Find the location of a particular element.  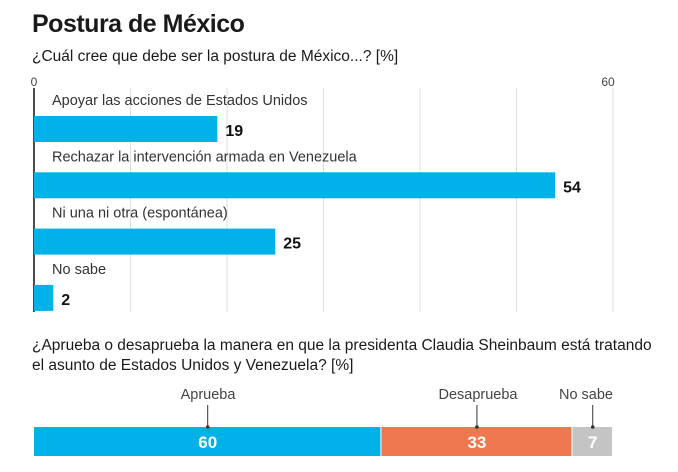

data-label: 2 is located at coordinates (65, 300).